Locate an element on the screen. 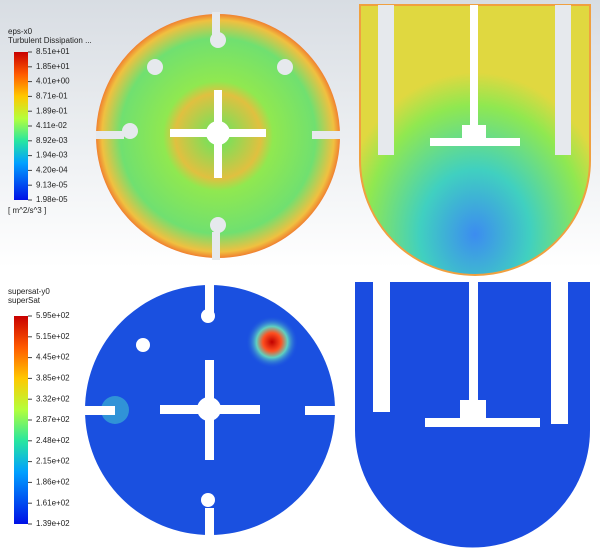 The image size is (600, 550). colorbar-label: 8.51e+01 is located at coordinates (53, 51).